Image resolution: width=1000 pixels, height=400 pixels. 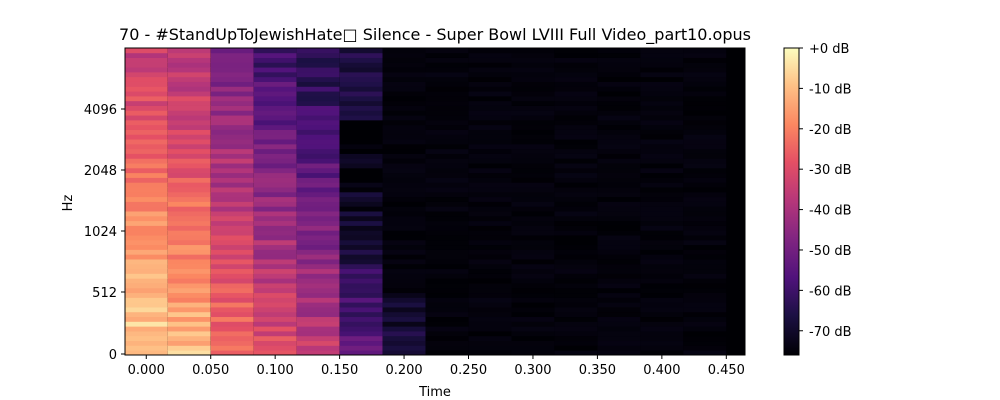 I want to click on x-tick-label: 0.200, so click(x=403, y=370).